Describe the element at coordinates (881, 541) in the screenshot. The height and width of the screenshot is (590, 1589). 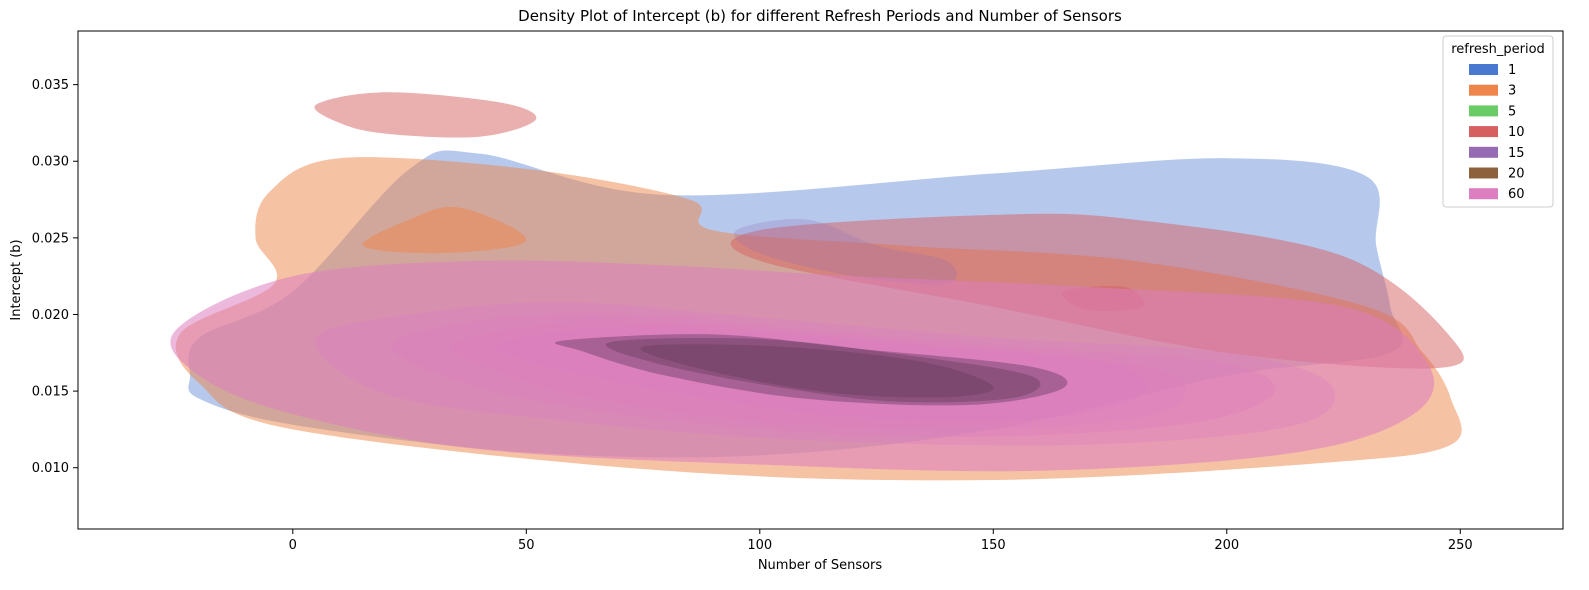
I see `x-ticks: 0 50 100 150 200 250` at that location.